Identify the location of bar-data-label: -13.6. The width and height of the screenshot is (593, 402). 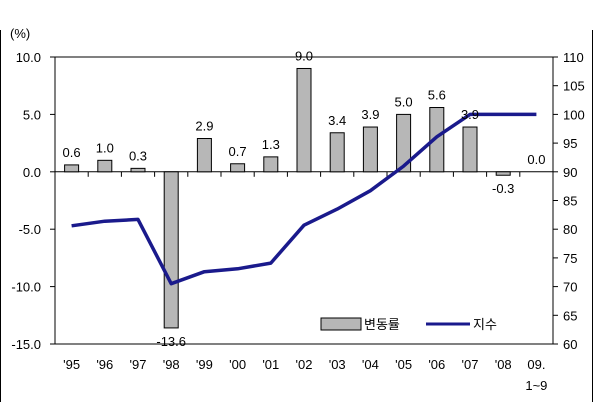
(171, 341).